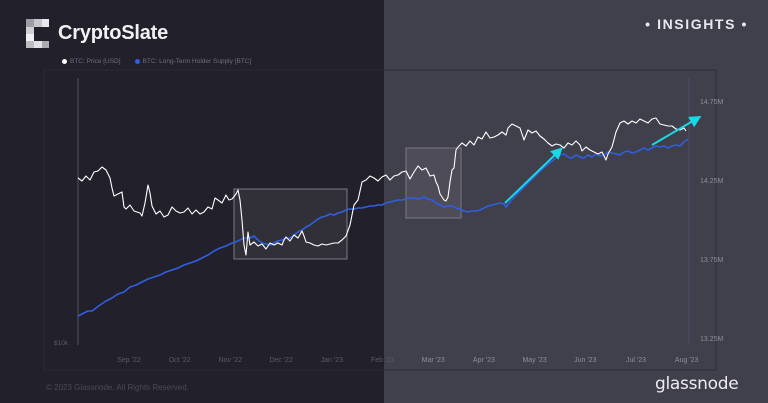 This screenshot has width=768, height=403. I want to click on x-tick-label: Jan '23, so click(332, 360).